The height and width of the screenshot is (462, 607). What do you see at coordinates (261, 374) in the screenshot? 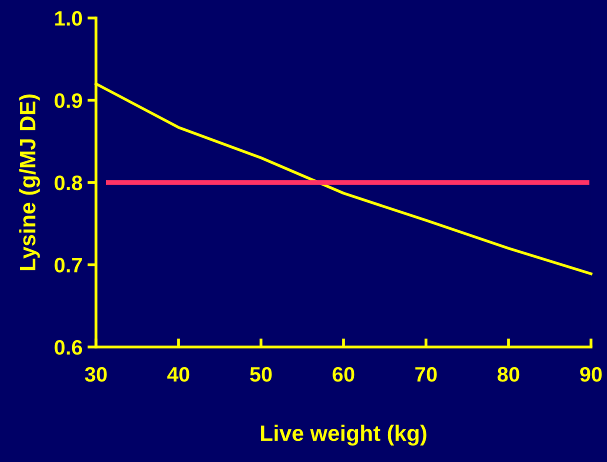
I see `x-tick-label: 50` at bounding box center [261, 374].